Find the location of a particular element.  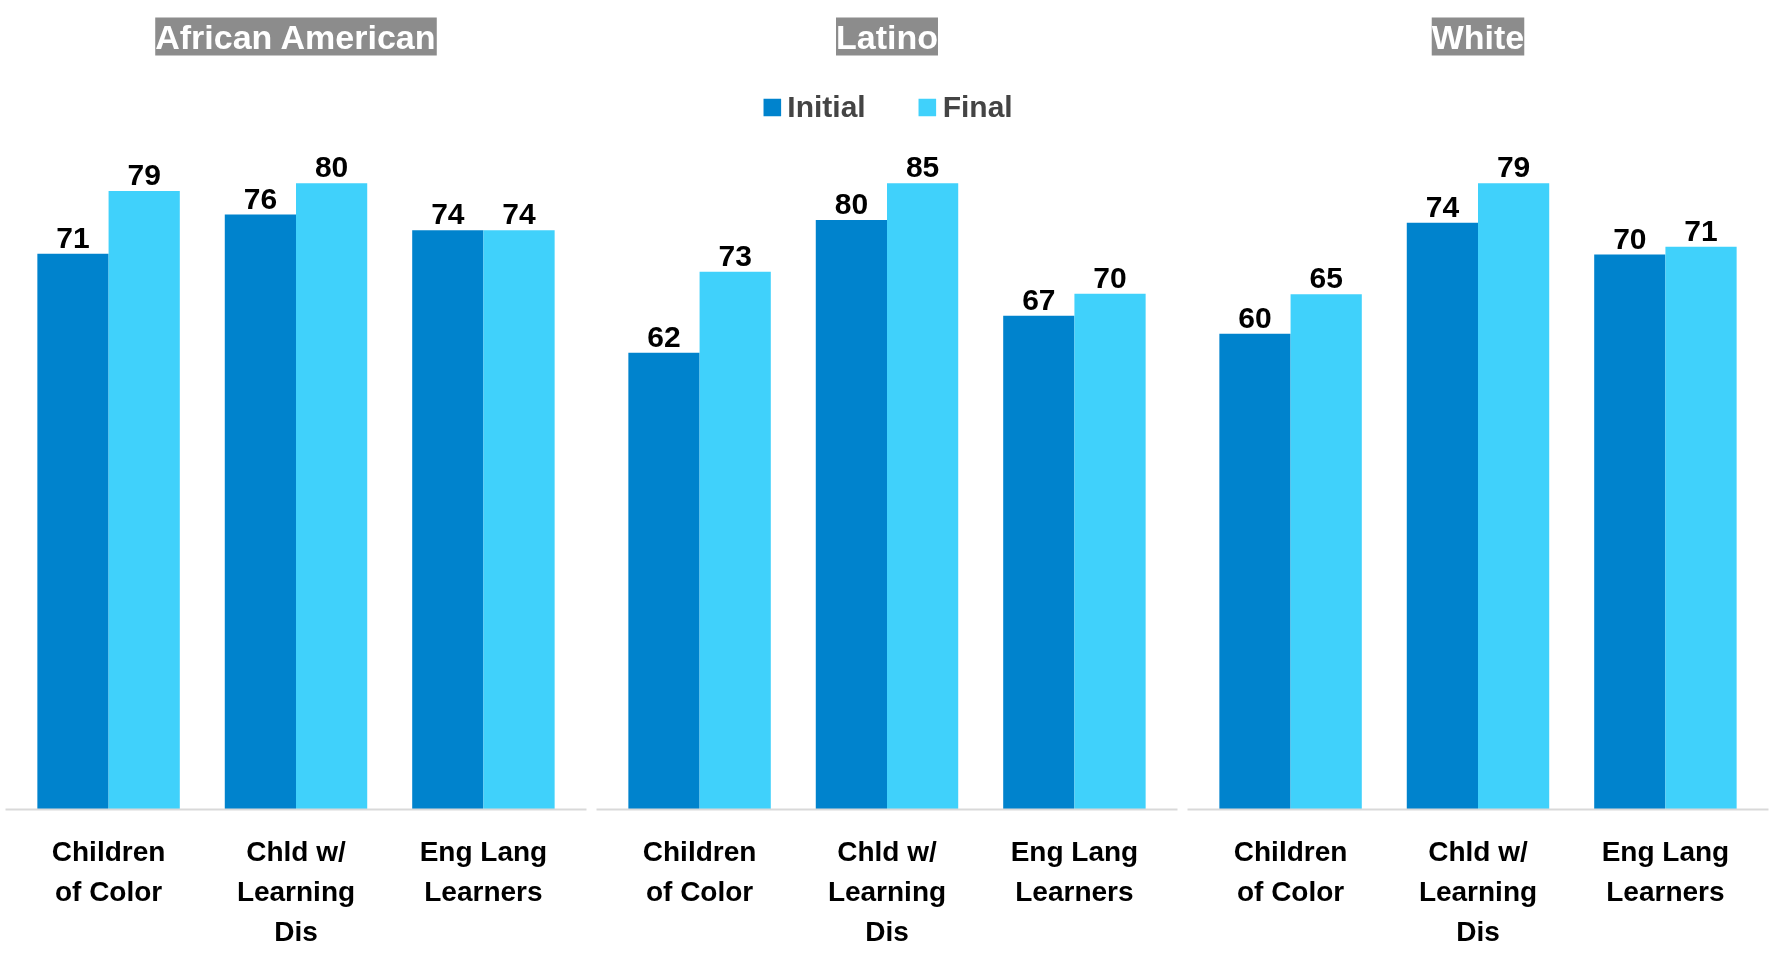

chart-title: White is located at coordinates (1478, 36).